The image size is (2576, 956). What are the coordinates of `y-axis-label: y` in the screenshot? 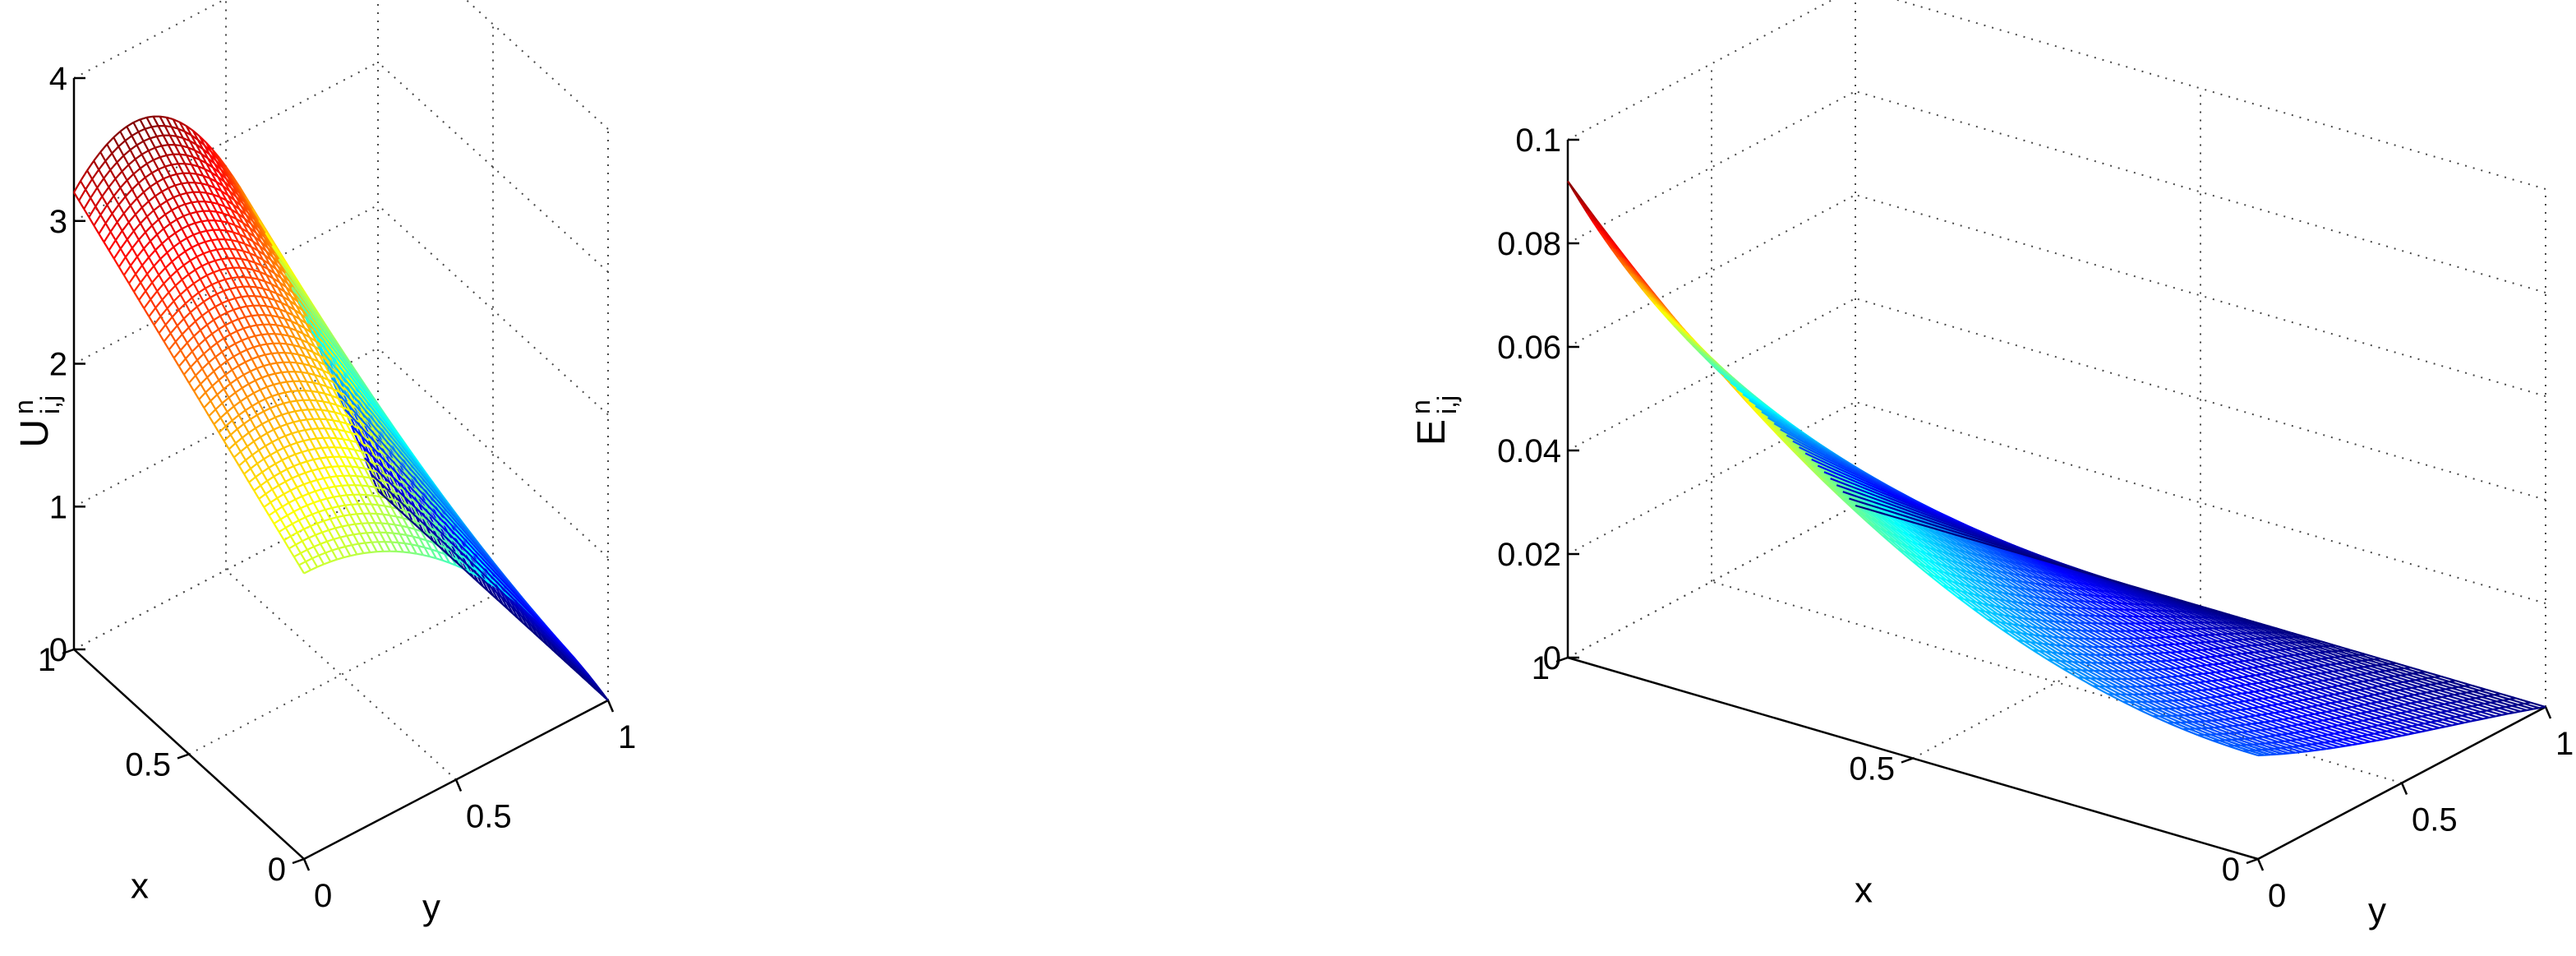 It's located at (431, 908).